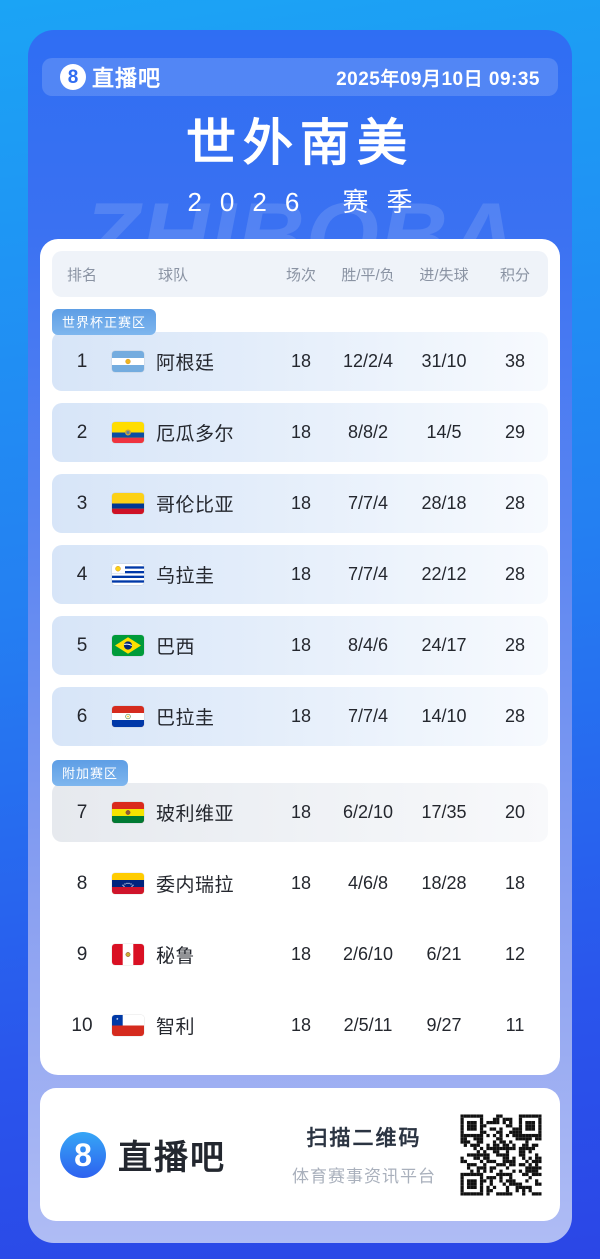 The image size is (600, 1259). Describe the element at coordinates (195, 885) in the screenshot. I see `team-name: 委内瑞拉` at that location.